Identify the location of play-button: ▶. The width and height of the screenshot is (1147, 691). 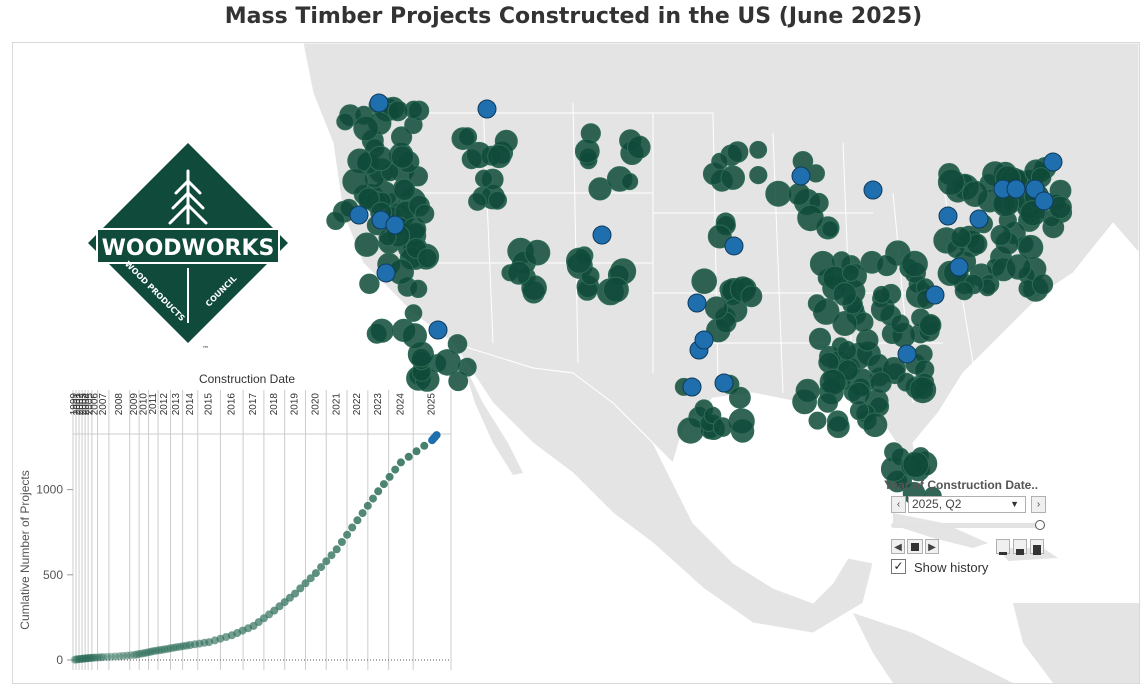
(932, 546).